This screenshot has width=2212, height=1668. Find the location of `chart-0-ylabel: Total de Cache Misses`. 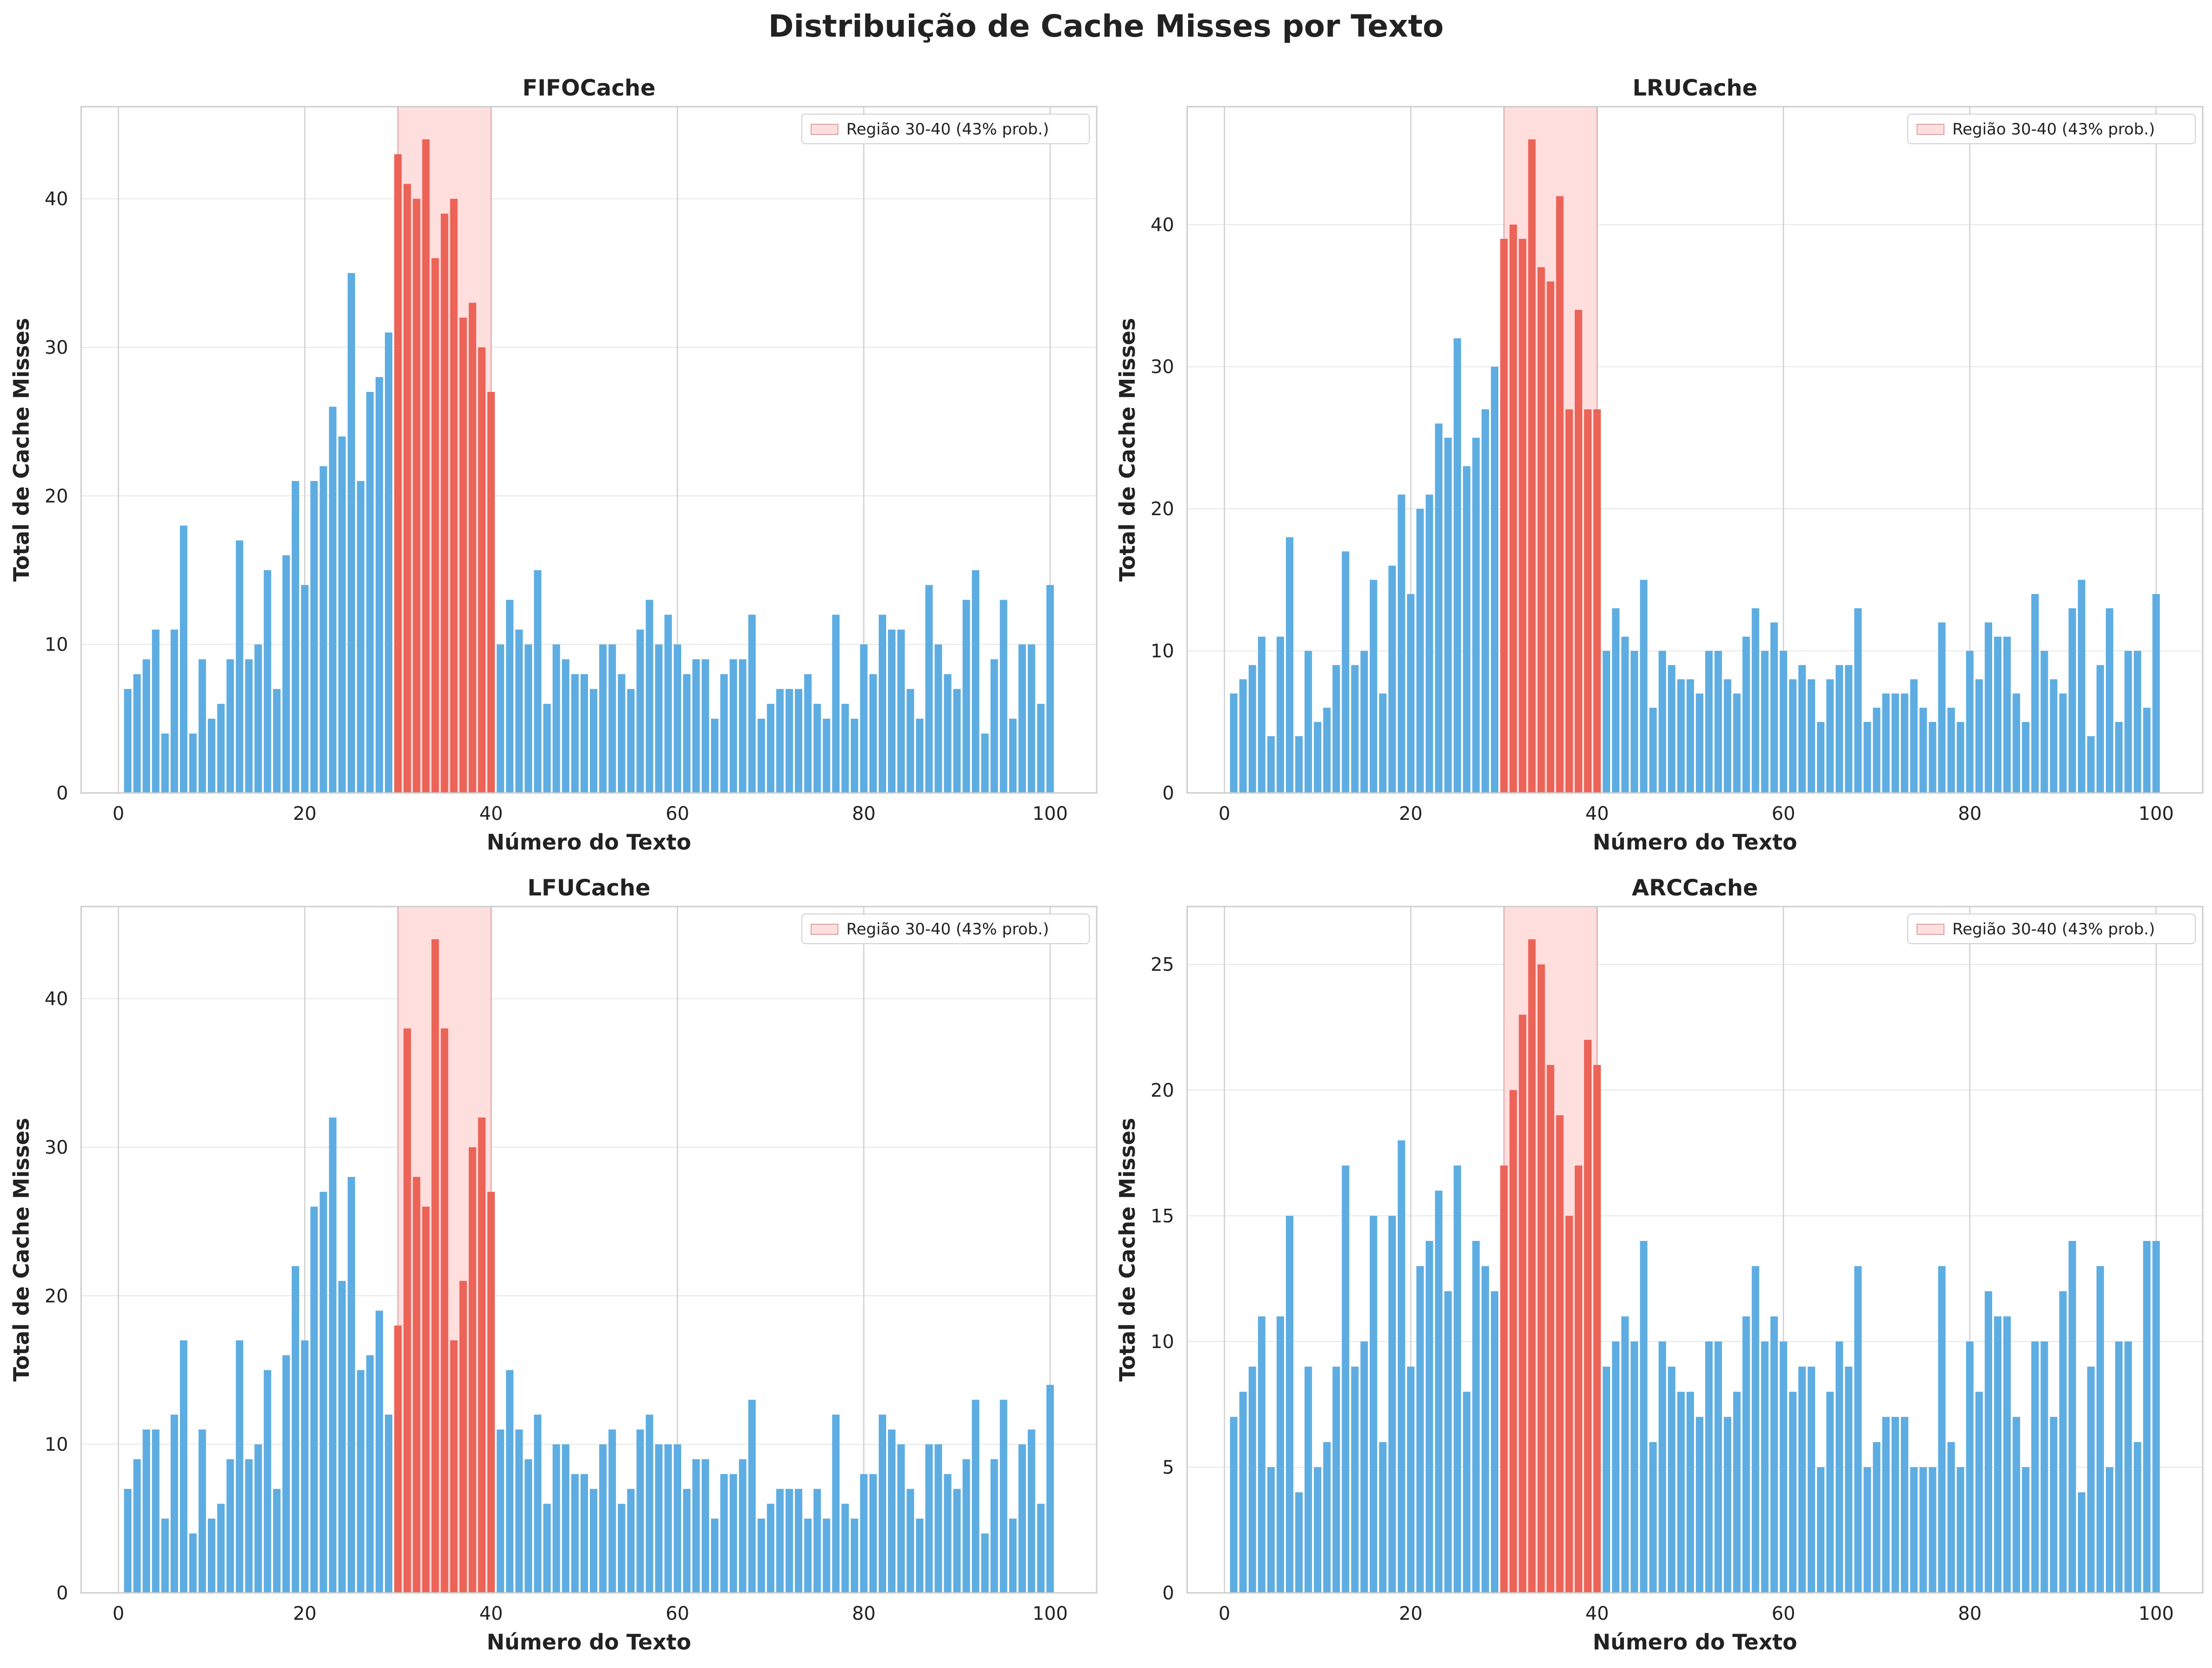

chart-0-ylabel: Total de Cache Misses is located at coordinates (21, 450).